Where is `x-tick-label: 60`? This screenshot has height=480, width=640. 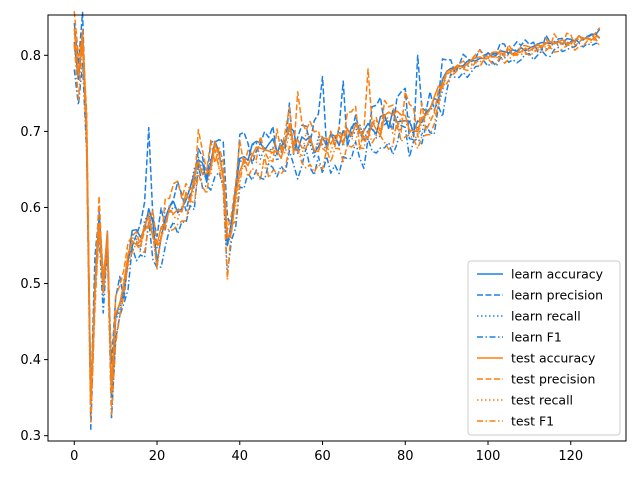
x-tick-label: 60 is located at coordinates (322, 456).